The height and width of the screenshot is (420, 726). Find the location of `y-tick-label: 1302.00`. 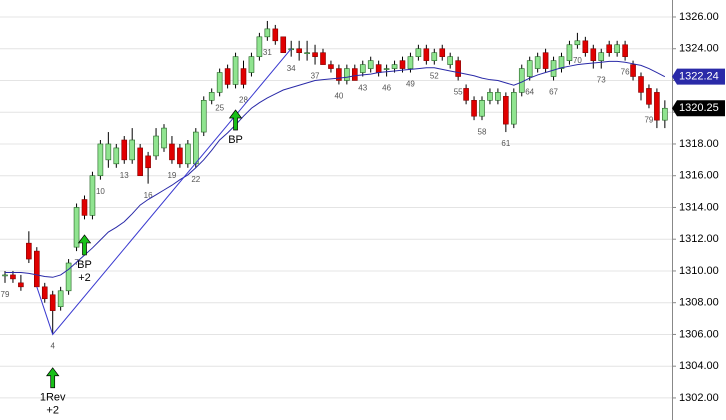

y-tick-label: 1302.00 is located at coordinates (699, 398).